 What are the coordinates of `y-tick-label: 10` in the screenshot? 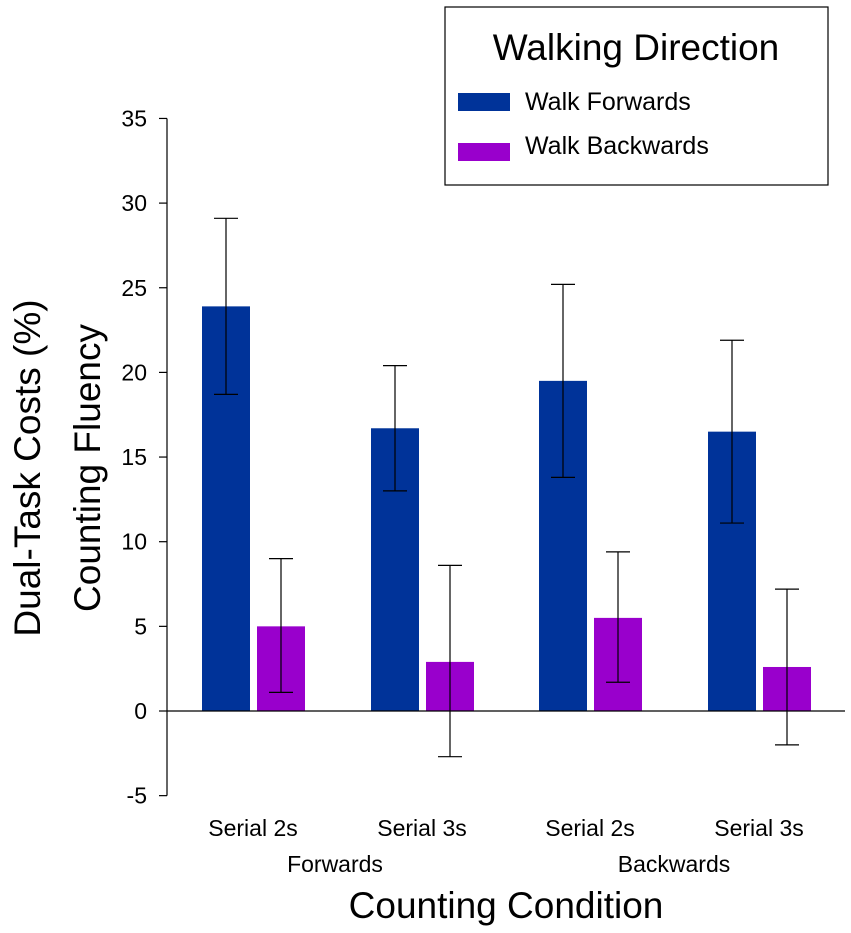 It's located at (134, 542).